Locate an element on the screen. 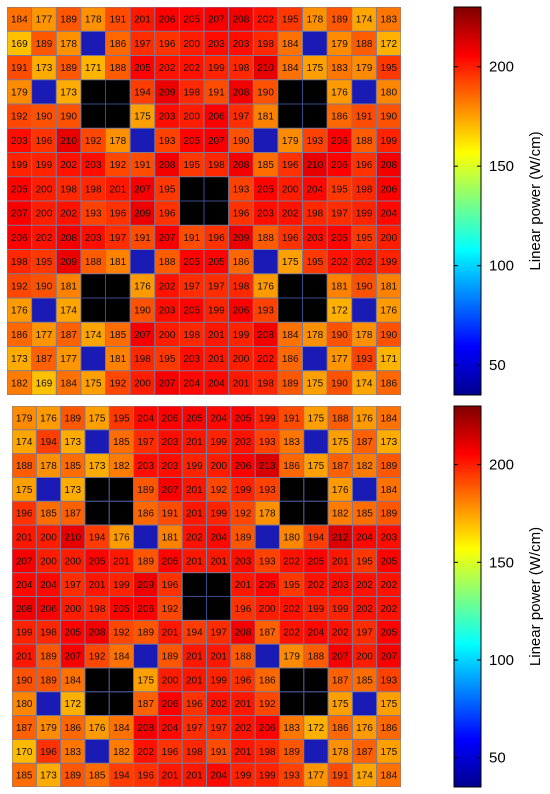 The width and height of the screenshot is (550, 794). colorbar-tick-label: 100 is located at coordinates (501, 660).